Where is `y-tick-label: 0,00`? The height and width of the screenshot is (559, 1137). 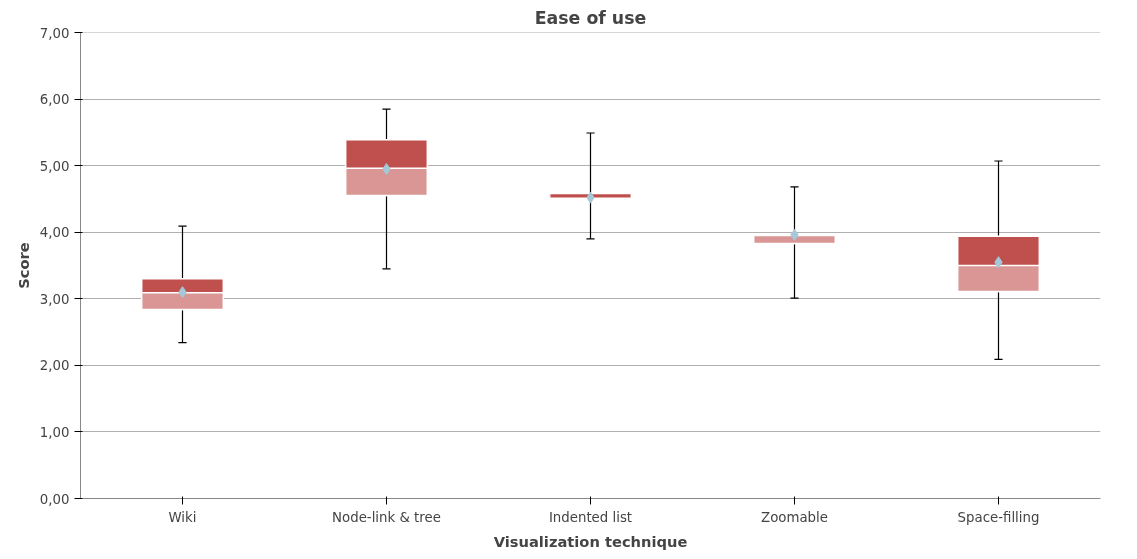 y-tick-label: 0,00 is located at coordinates (54, 499).